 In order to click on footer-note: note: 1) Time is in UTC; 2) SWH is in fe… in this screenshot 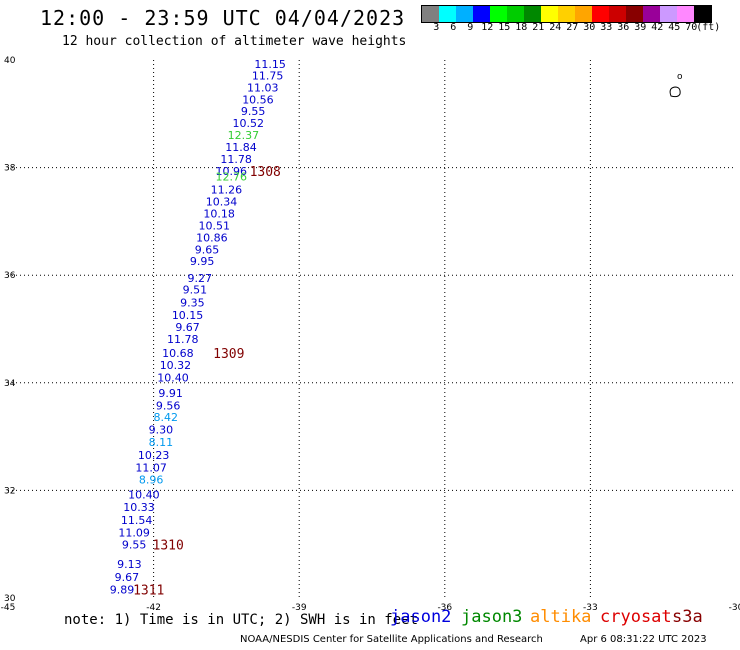, I will do `click(241, 620)`.